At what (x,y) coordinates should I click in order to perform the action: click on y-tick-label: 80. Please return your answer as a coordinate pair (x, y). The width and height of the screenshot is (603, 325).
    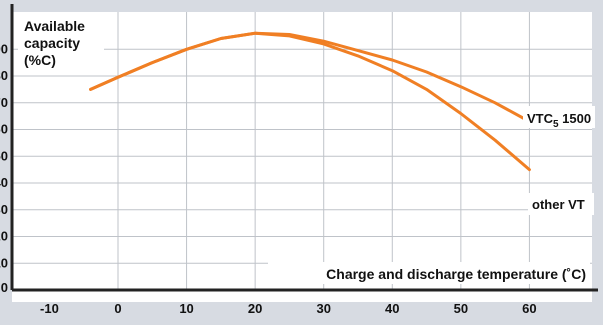
    Looking at the image, I should click on (4, 75).